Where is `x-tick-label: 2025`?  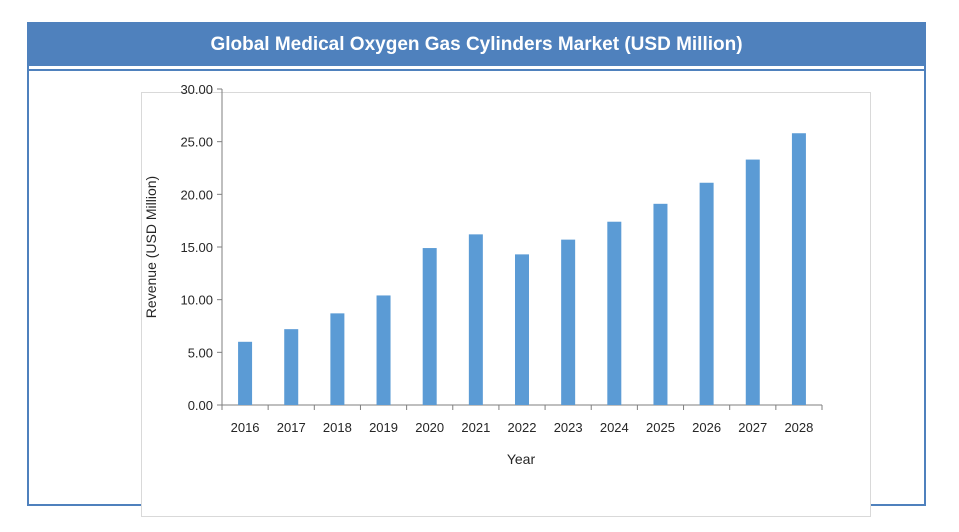 x-tick-label: 2025 is located at coordinates (660, 427).